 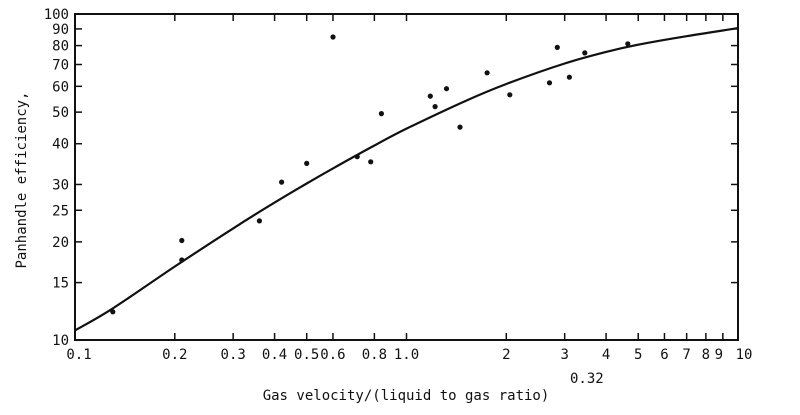 What do you see at coordinates (719, 355) in the screenshot?
I see `x-tick-label: 9` at bounding box center [719, 355].